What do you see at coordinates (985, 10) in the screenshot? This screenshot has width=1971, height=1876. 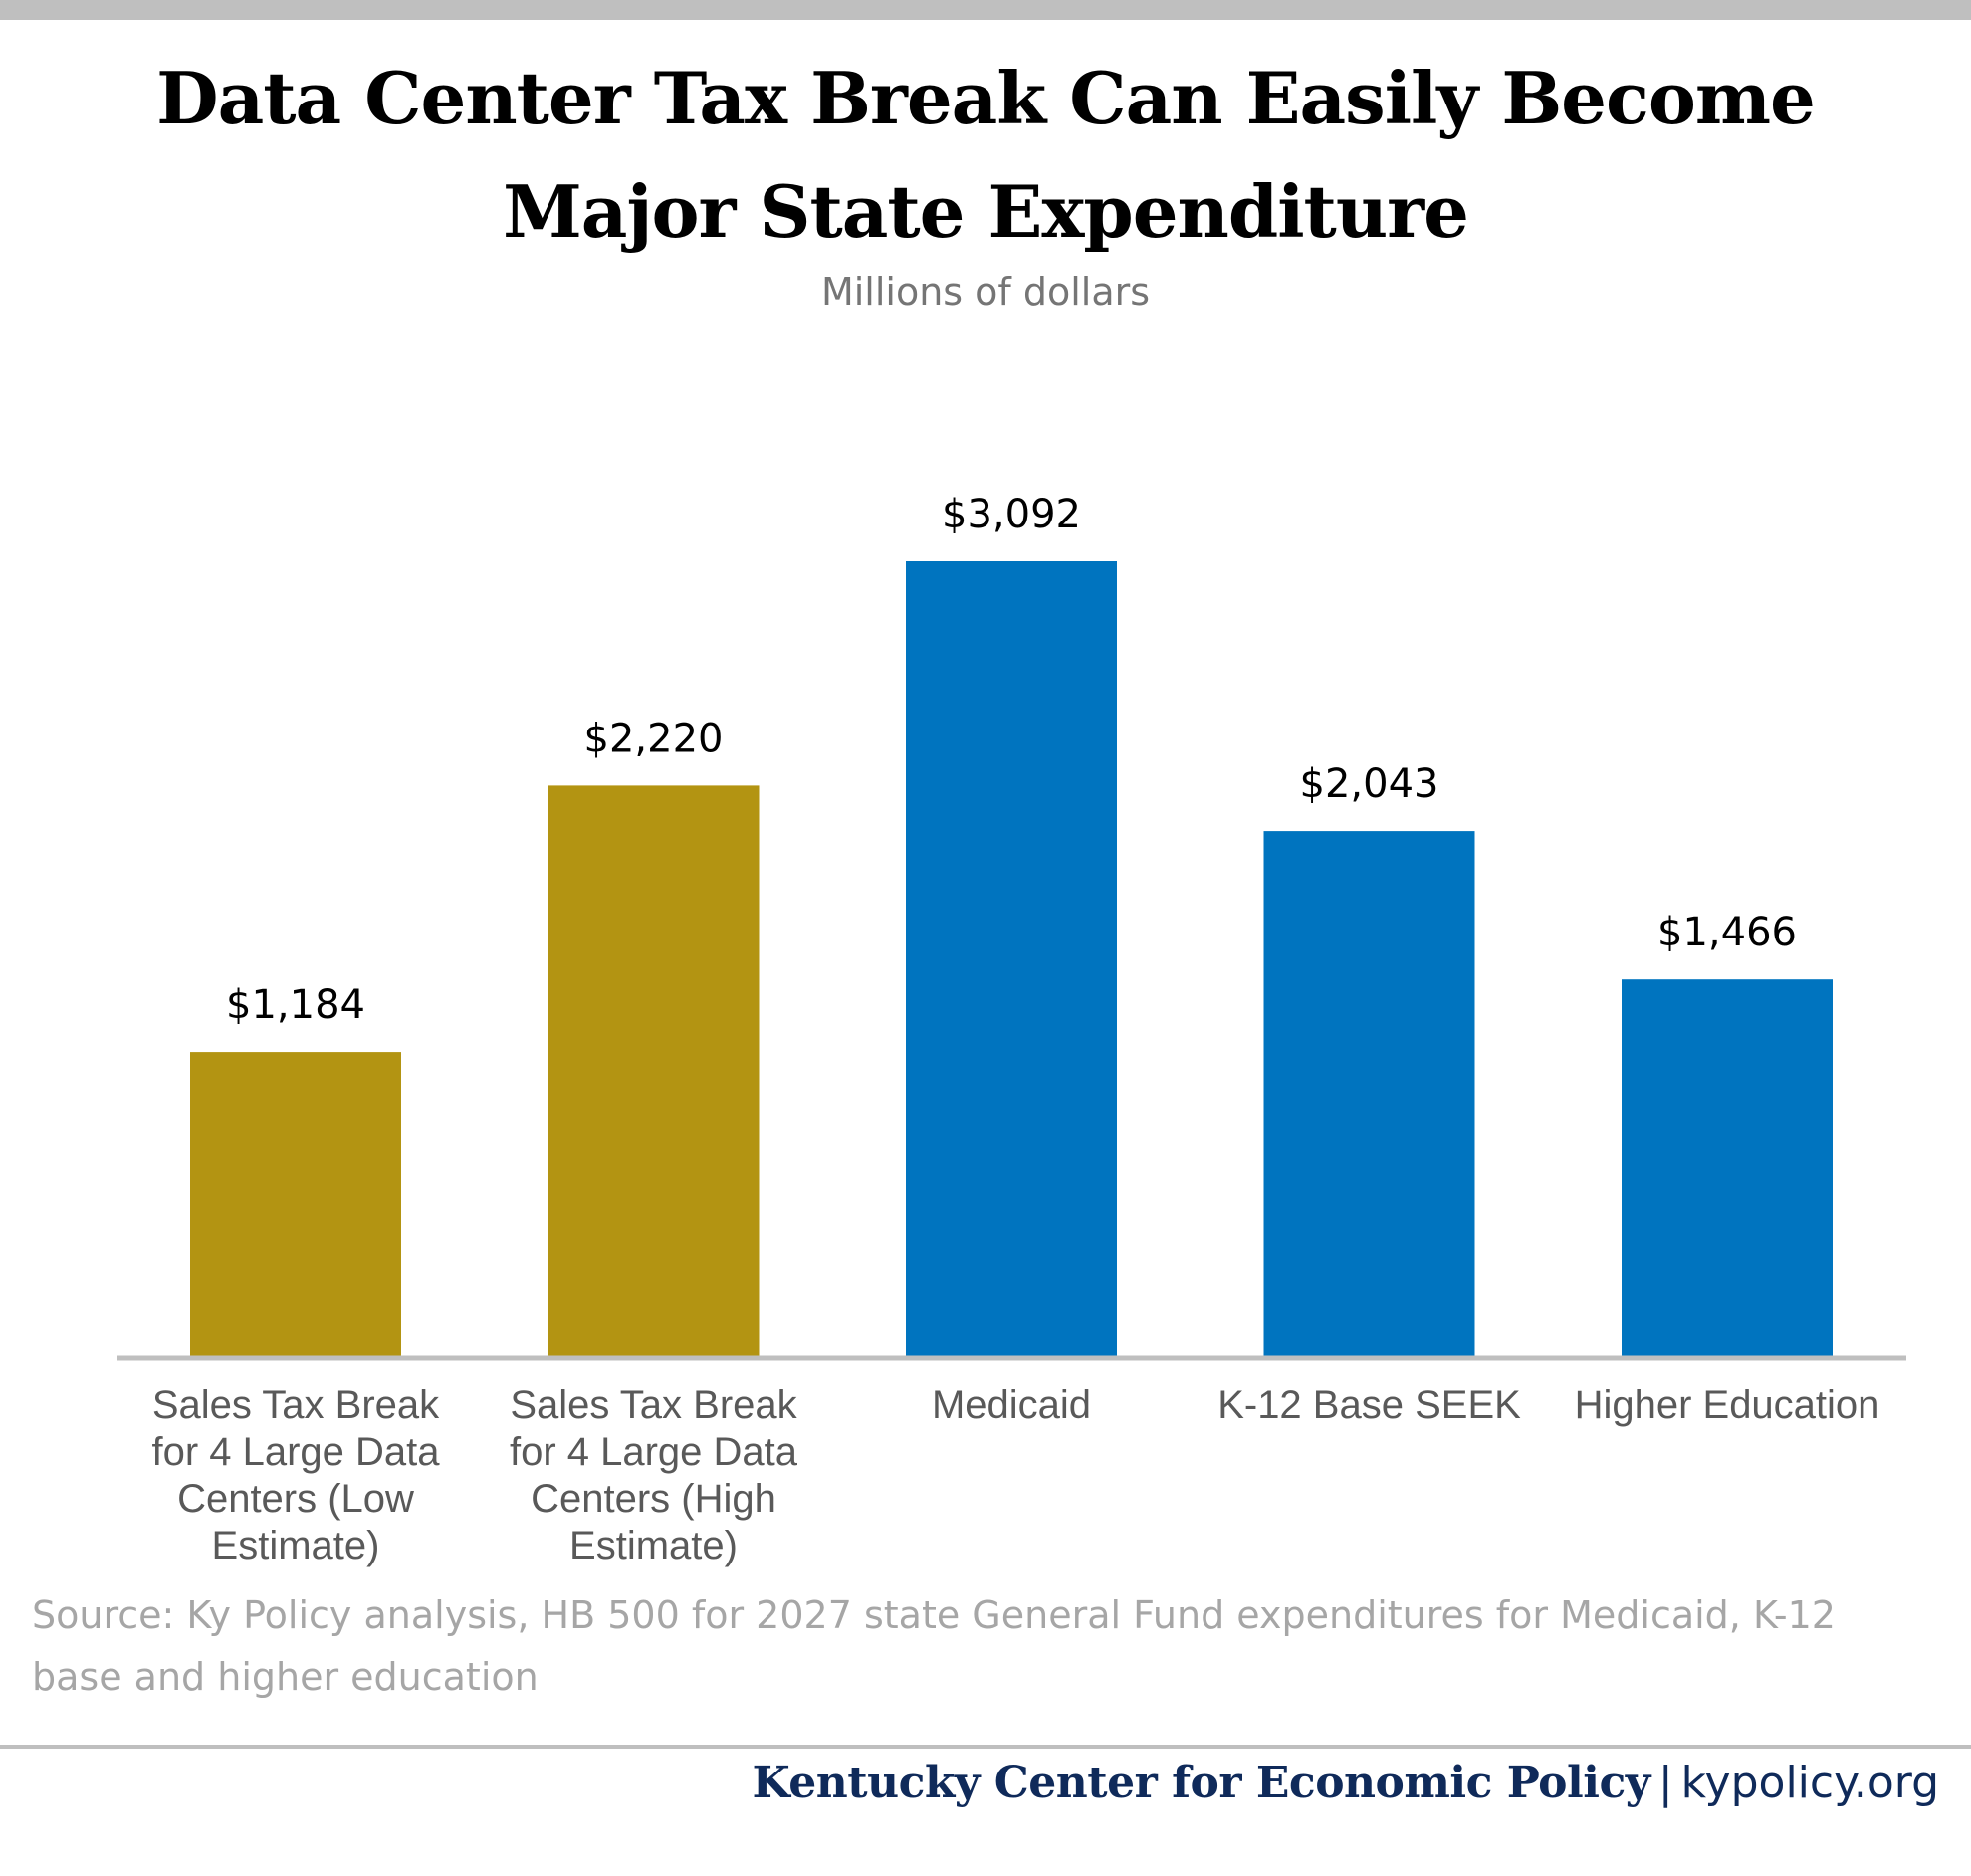 I see `top-rule` at bounding box center [985, 10].